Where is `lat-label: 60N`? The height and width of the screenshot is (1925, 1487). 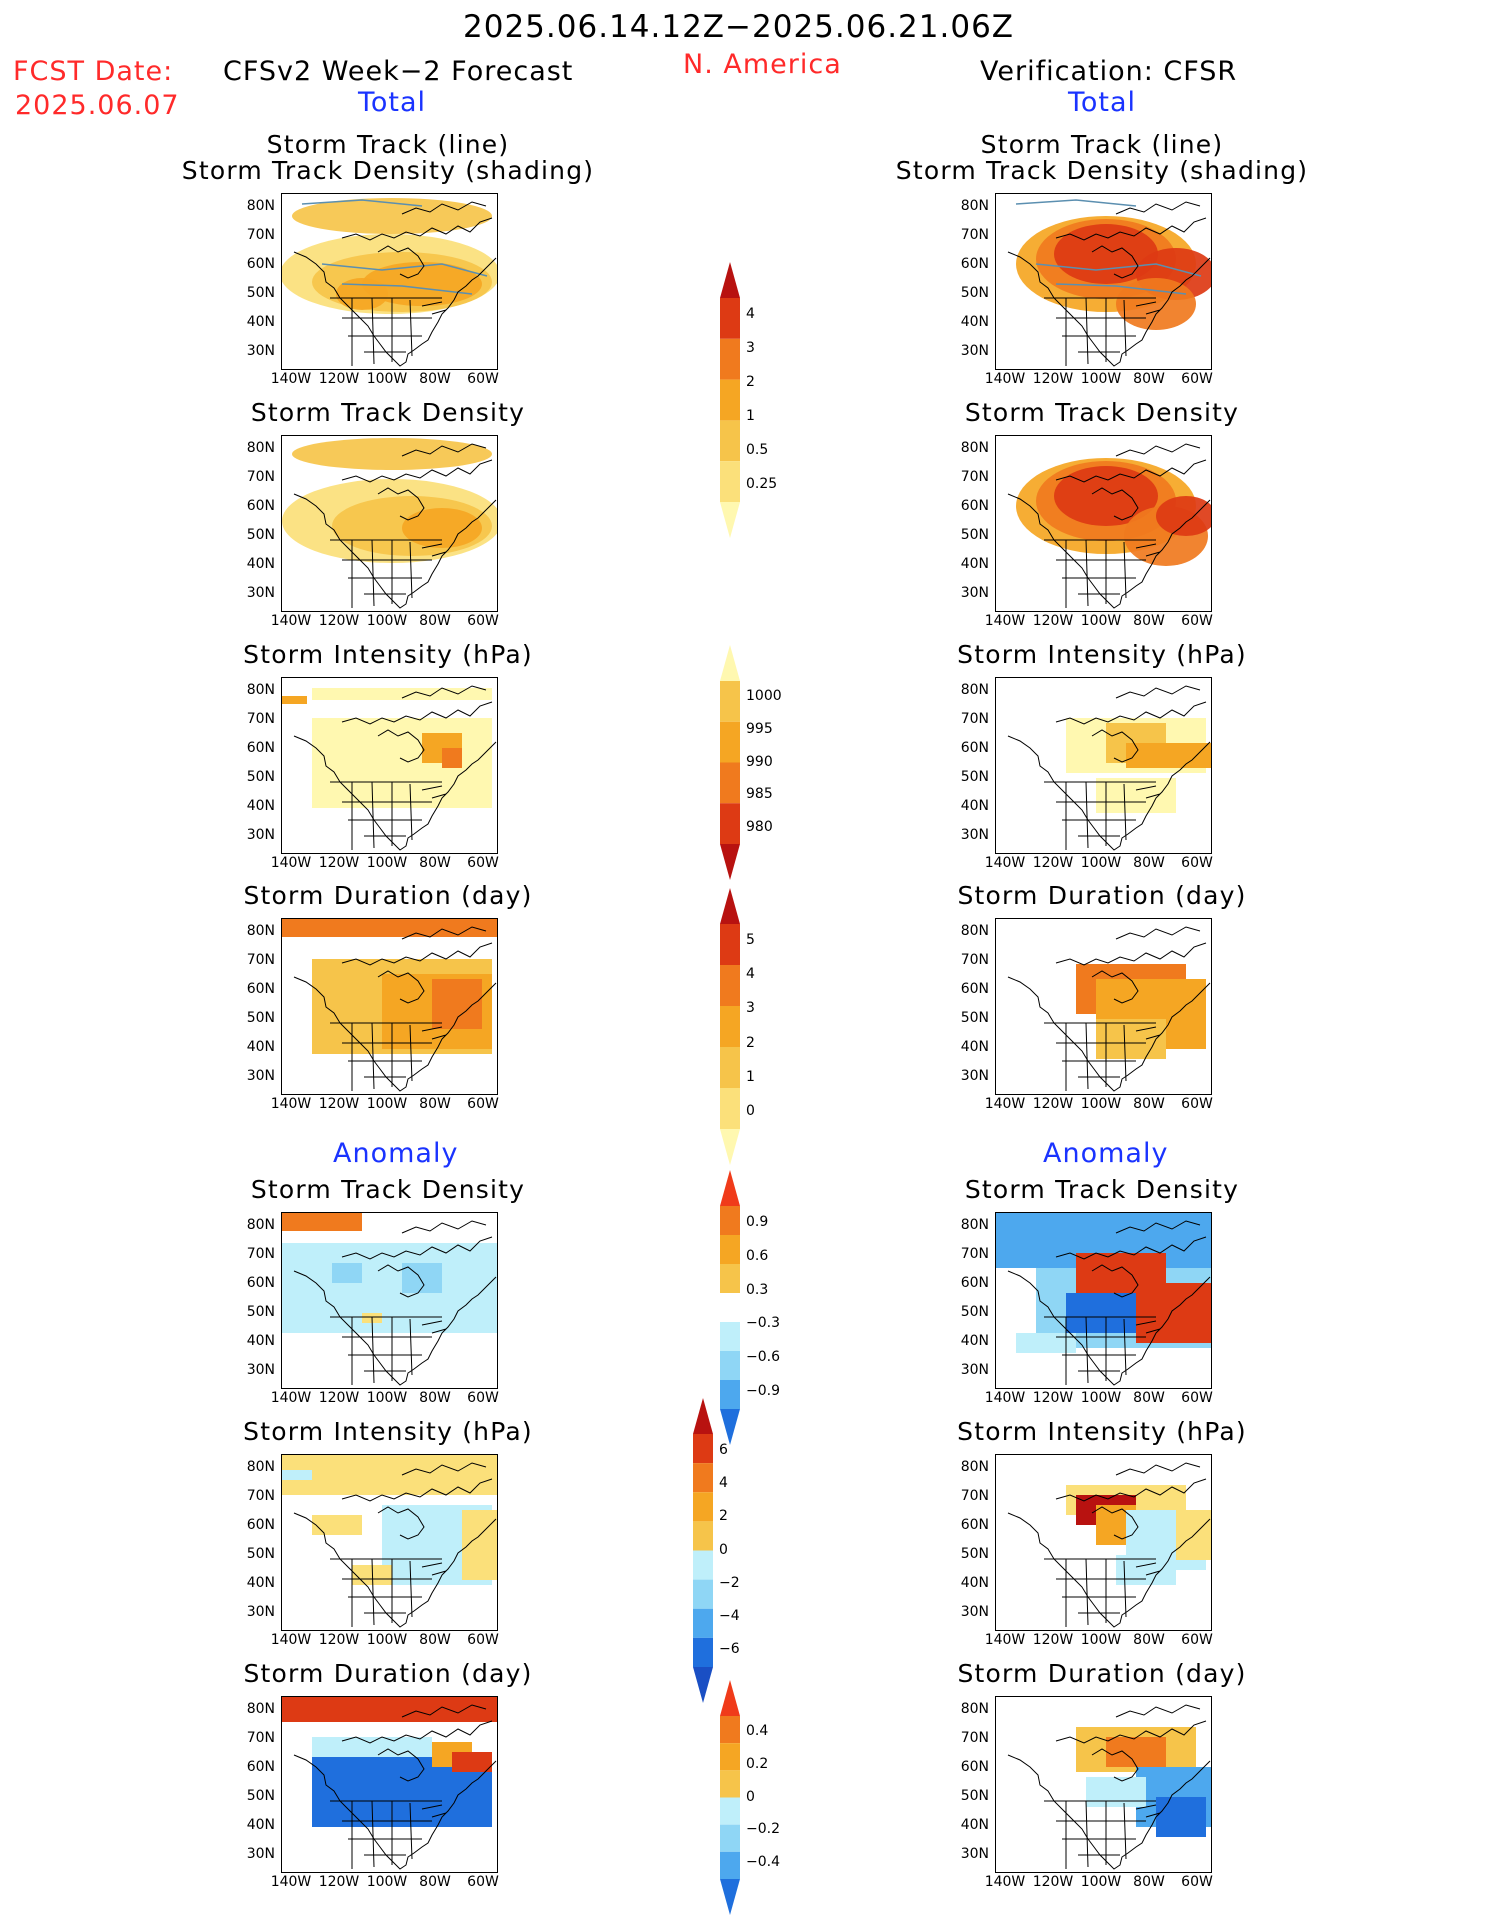
lat-label: 60N is located at coordinates (260, 748).